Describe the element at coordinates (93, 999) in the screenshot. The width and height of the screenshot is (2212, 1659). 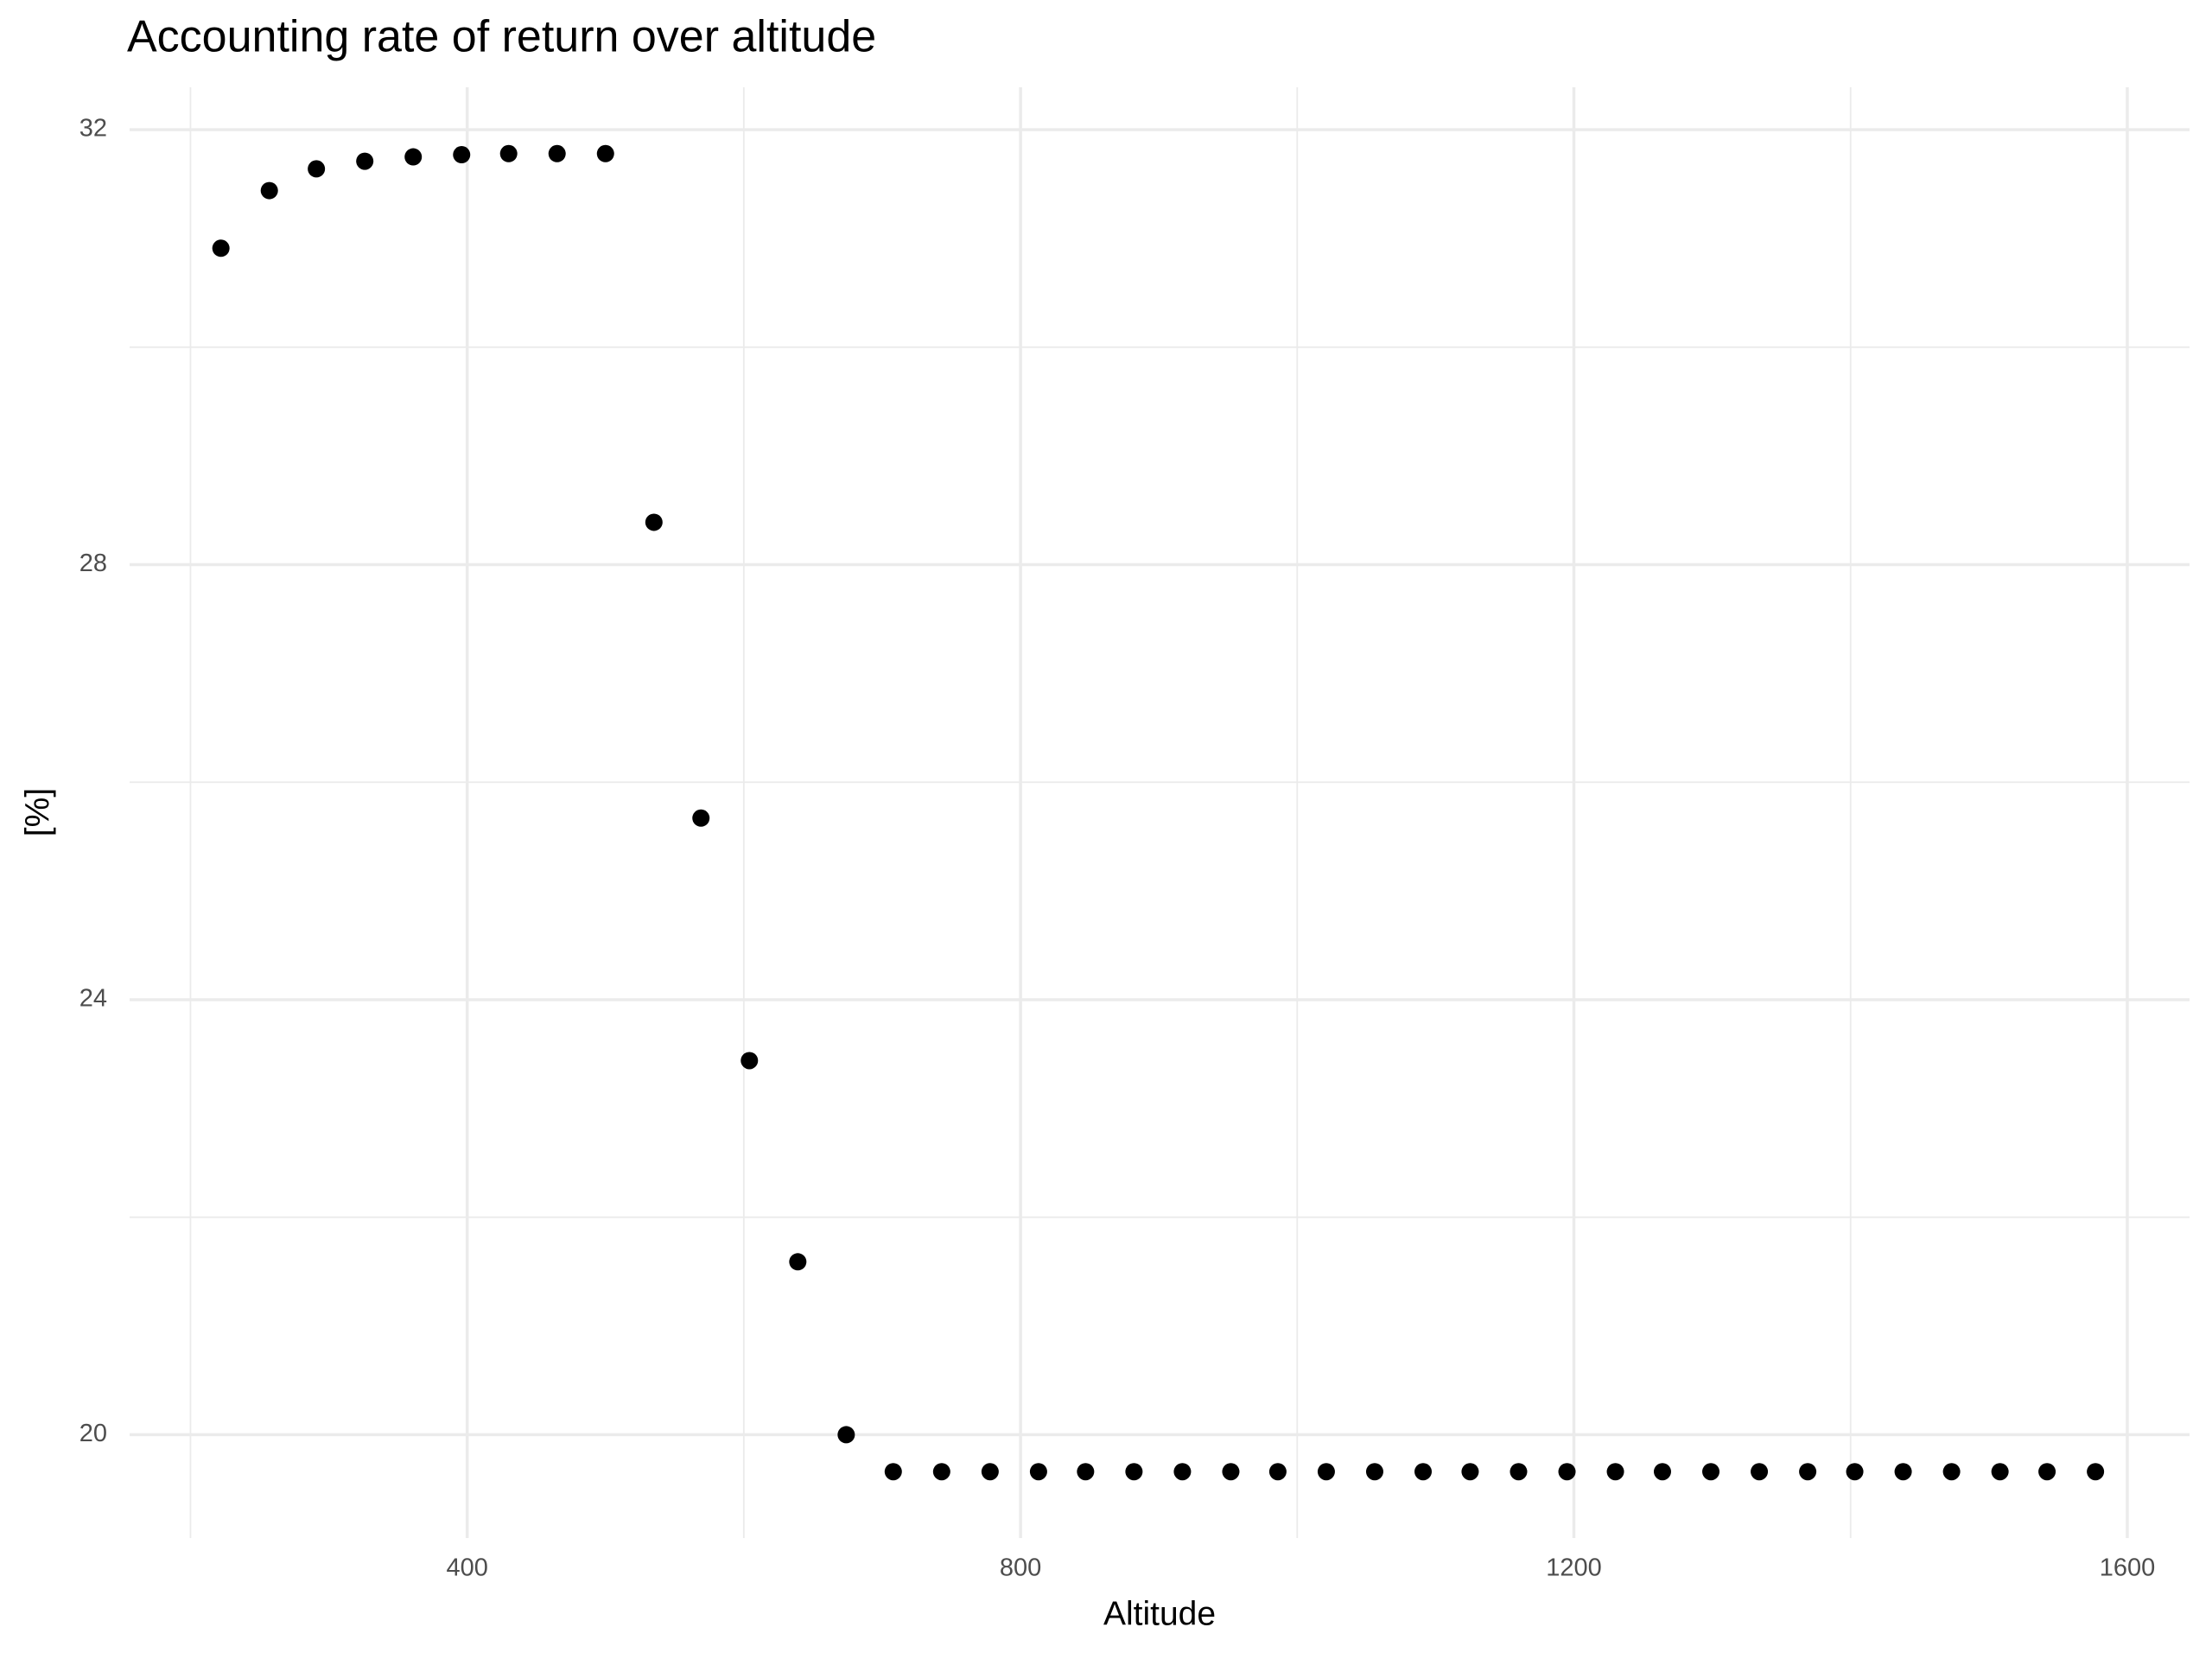
I see `y-tick-label: 24` at that location.